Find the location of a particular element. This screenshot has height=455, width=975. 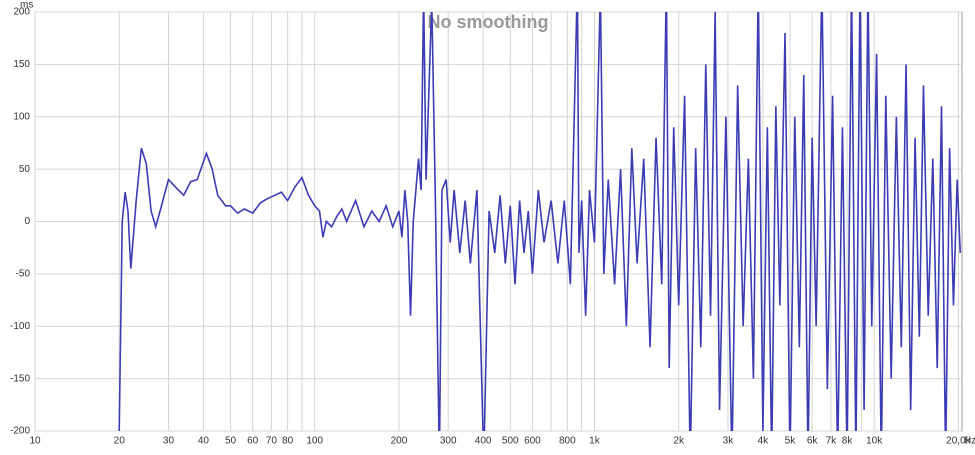

x-tick-label: 3k is located at coordinates (729, 441).